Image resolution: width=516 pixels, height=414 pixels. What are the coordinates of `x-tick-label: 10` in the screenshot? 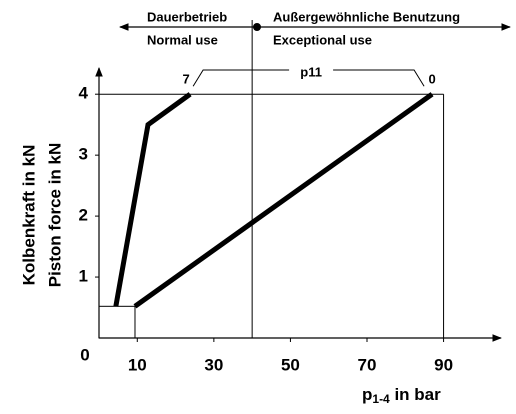 It's located at (137, 364).